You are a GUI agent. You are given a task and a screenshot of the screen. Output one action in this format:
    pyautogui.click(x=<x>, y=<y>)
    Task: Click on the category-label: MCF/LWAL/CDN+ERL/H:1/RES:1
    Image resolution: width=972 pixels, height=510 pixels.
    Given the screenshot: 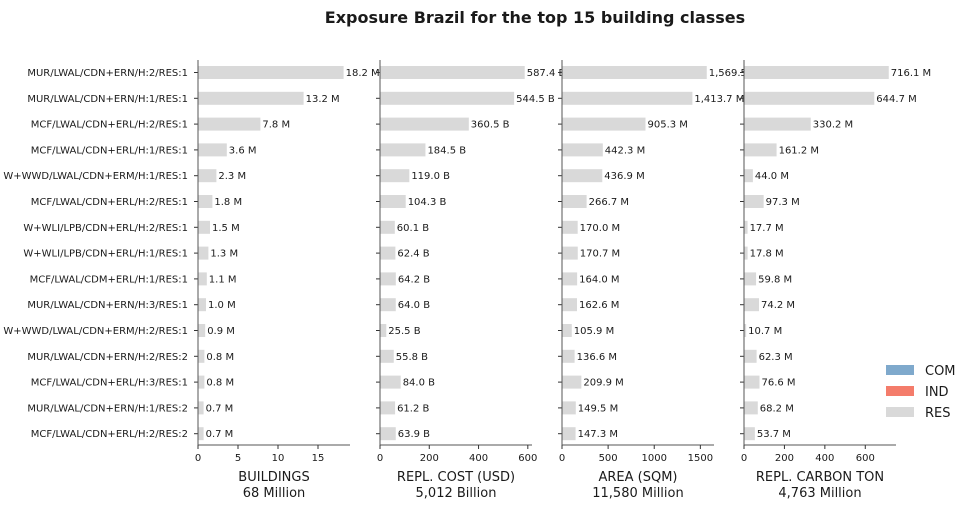 What is the action you would take?
    pyautogui.click(x=109, y=150)
    